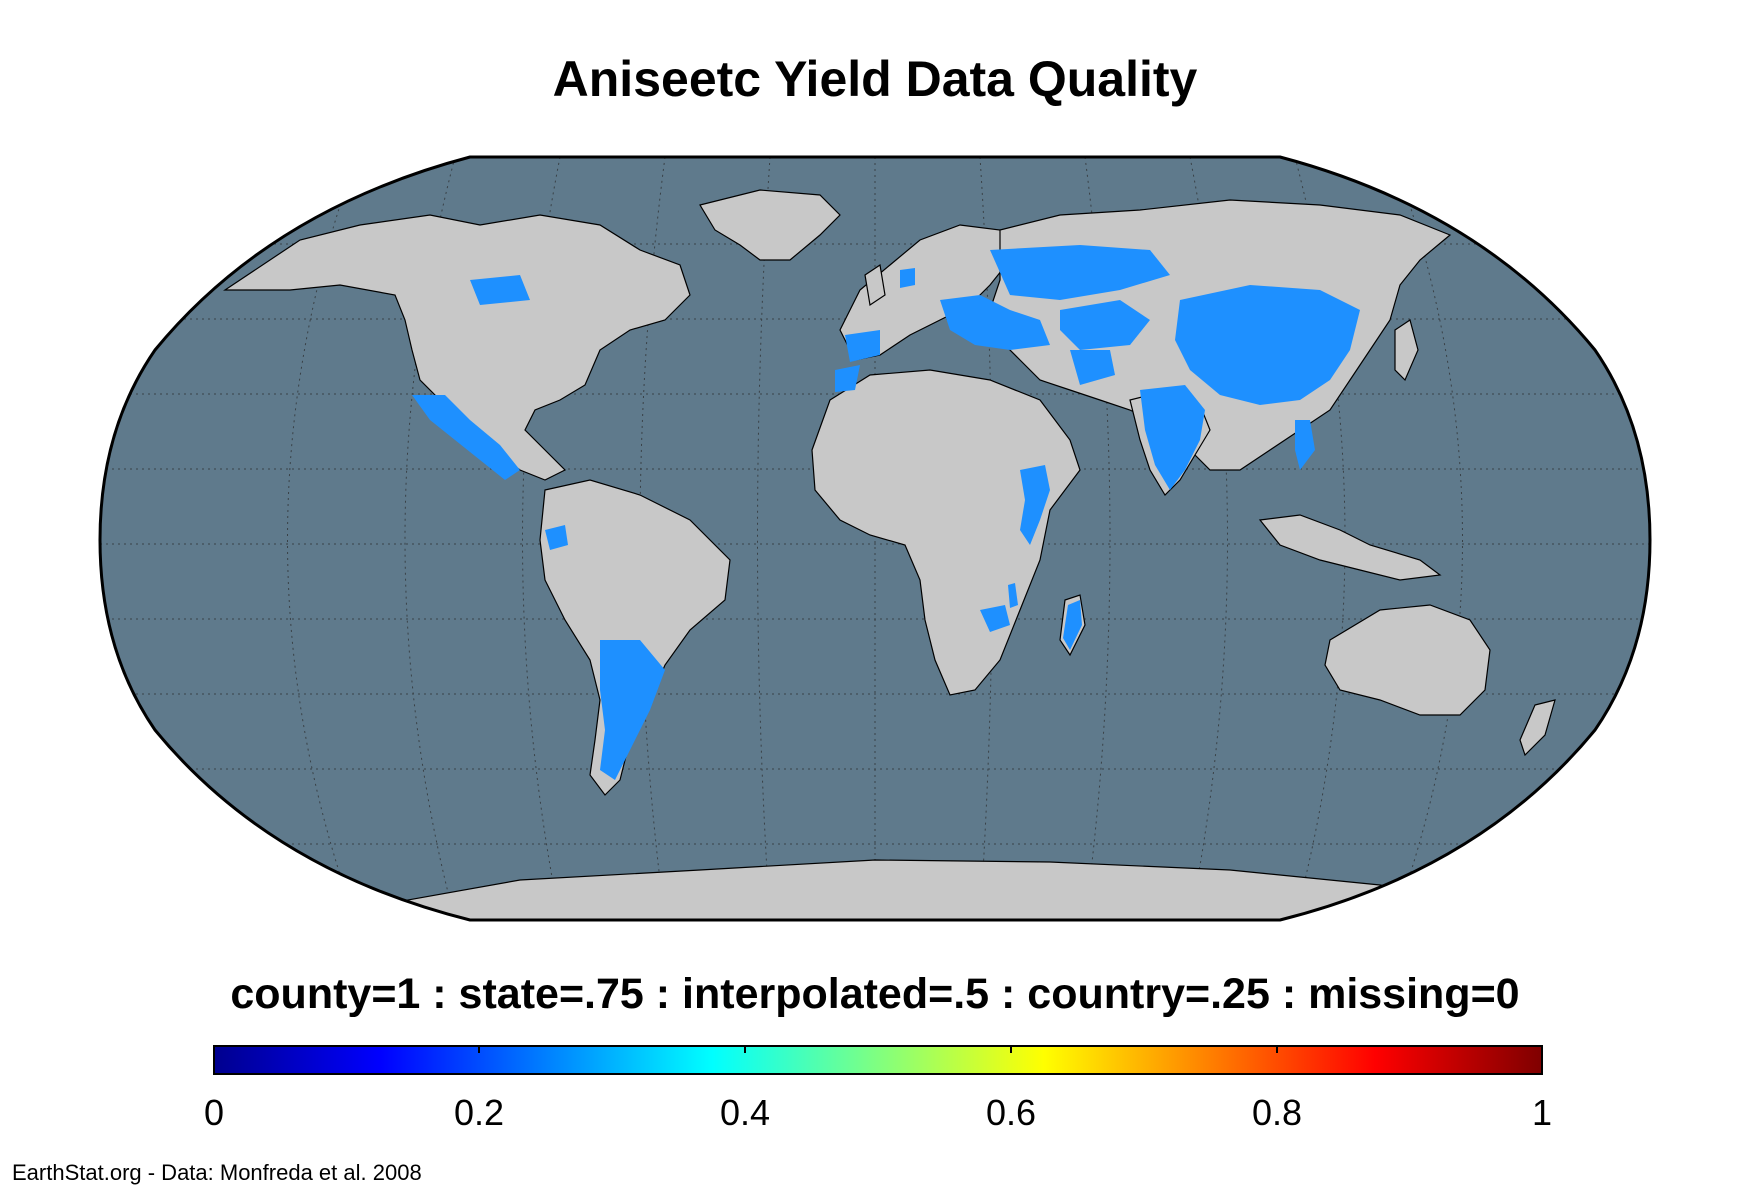 Image resolution: width=1750 pixels, height=1188 pixels. What do you see at coordinates (1172, 437) in the screenshot?
I see `region-india` at bounding box center [1172, 437].